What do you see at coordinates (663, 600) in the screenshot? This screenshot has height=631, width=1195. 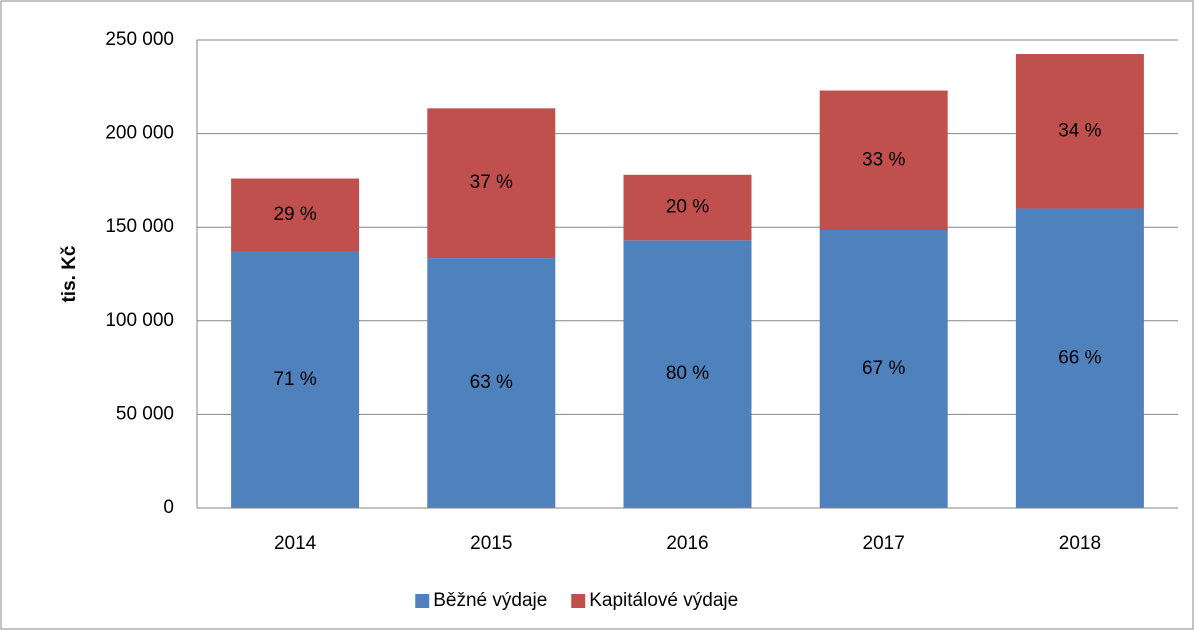 I see `legend-label: Kapitálové výdaje` at bounding box center [663, 600].